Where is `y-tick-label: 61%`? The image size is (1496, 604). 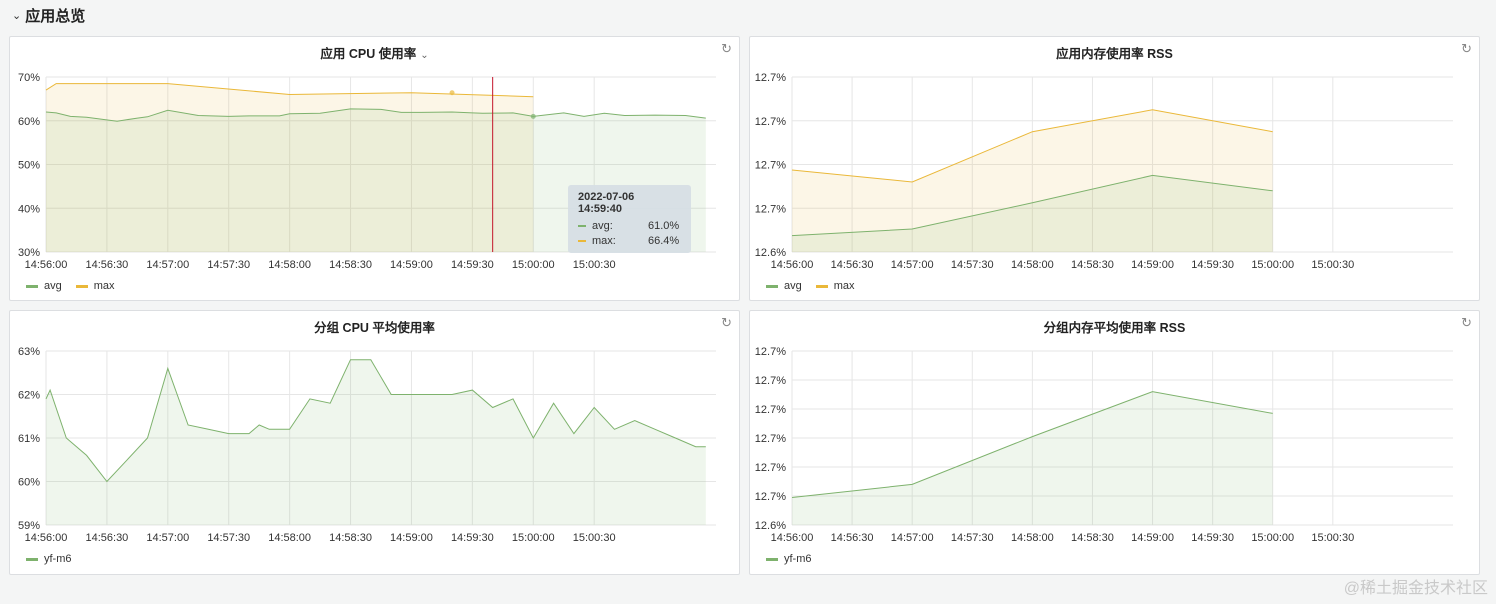
y-tick-label: 61% is located at coordinates (29, 439).